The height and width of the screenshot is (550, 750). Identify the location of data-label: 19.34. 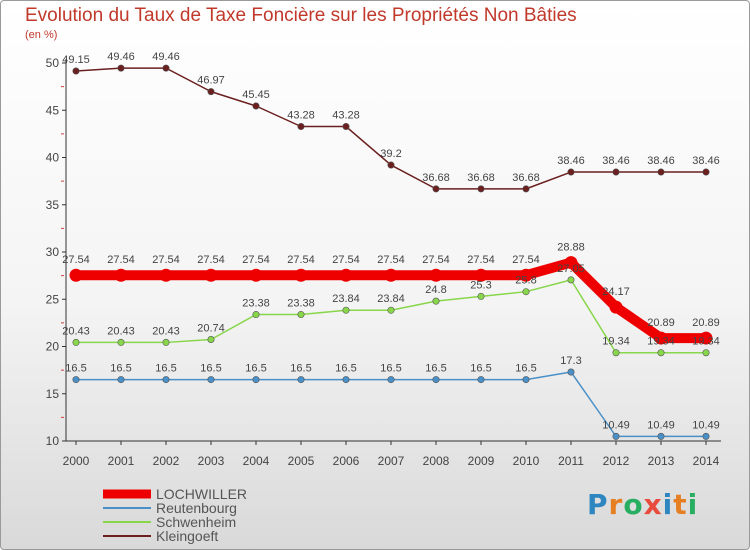
(706, 342).